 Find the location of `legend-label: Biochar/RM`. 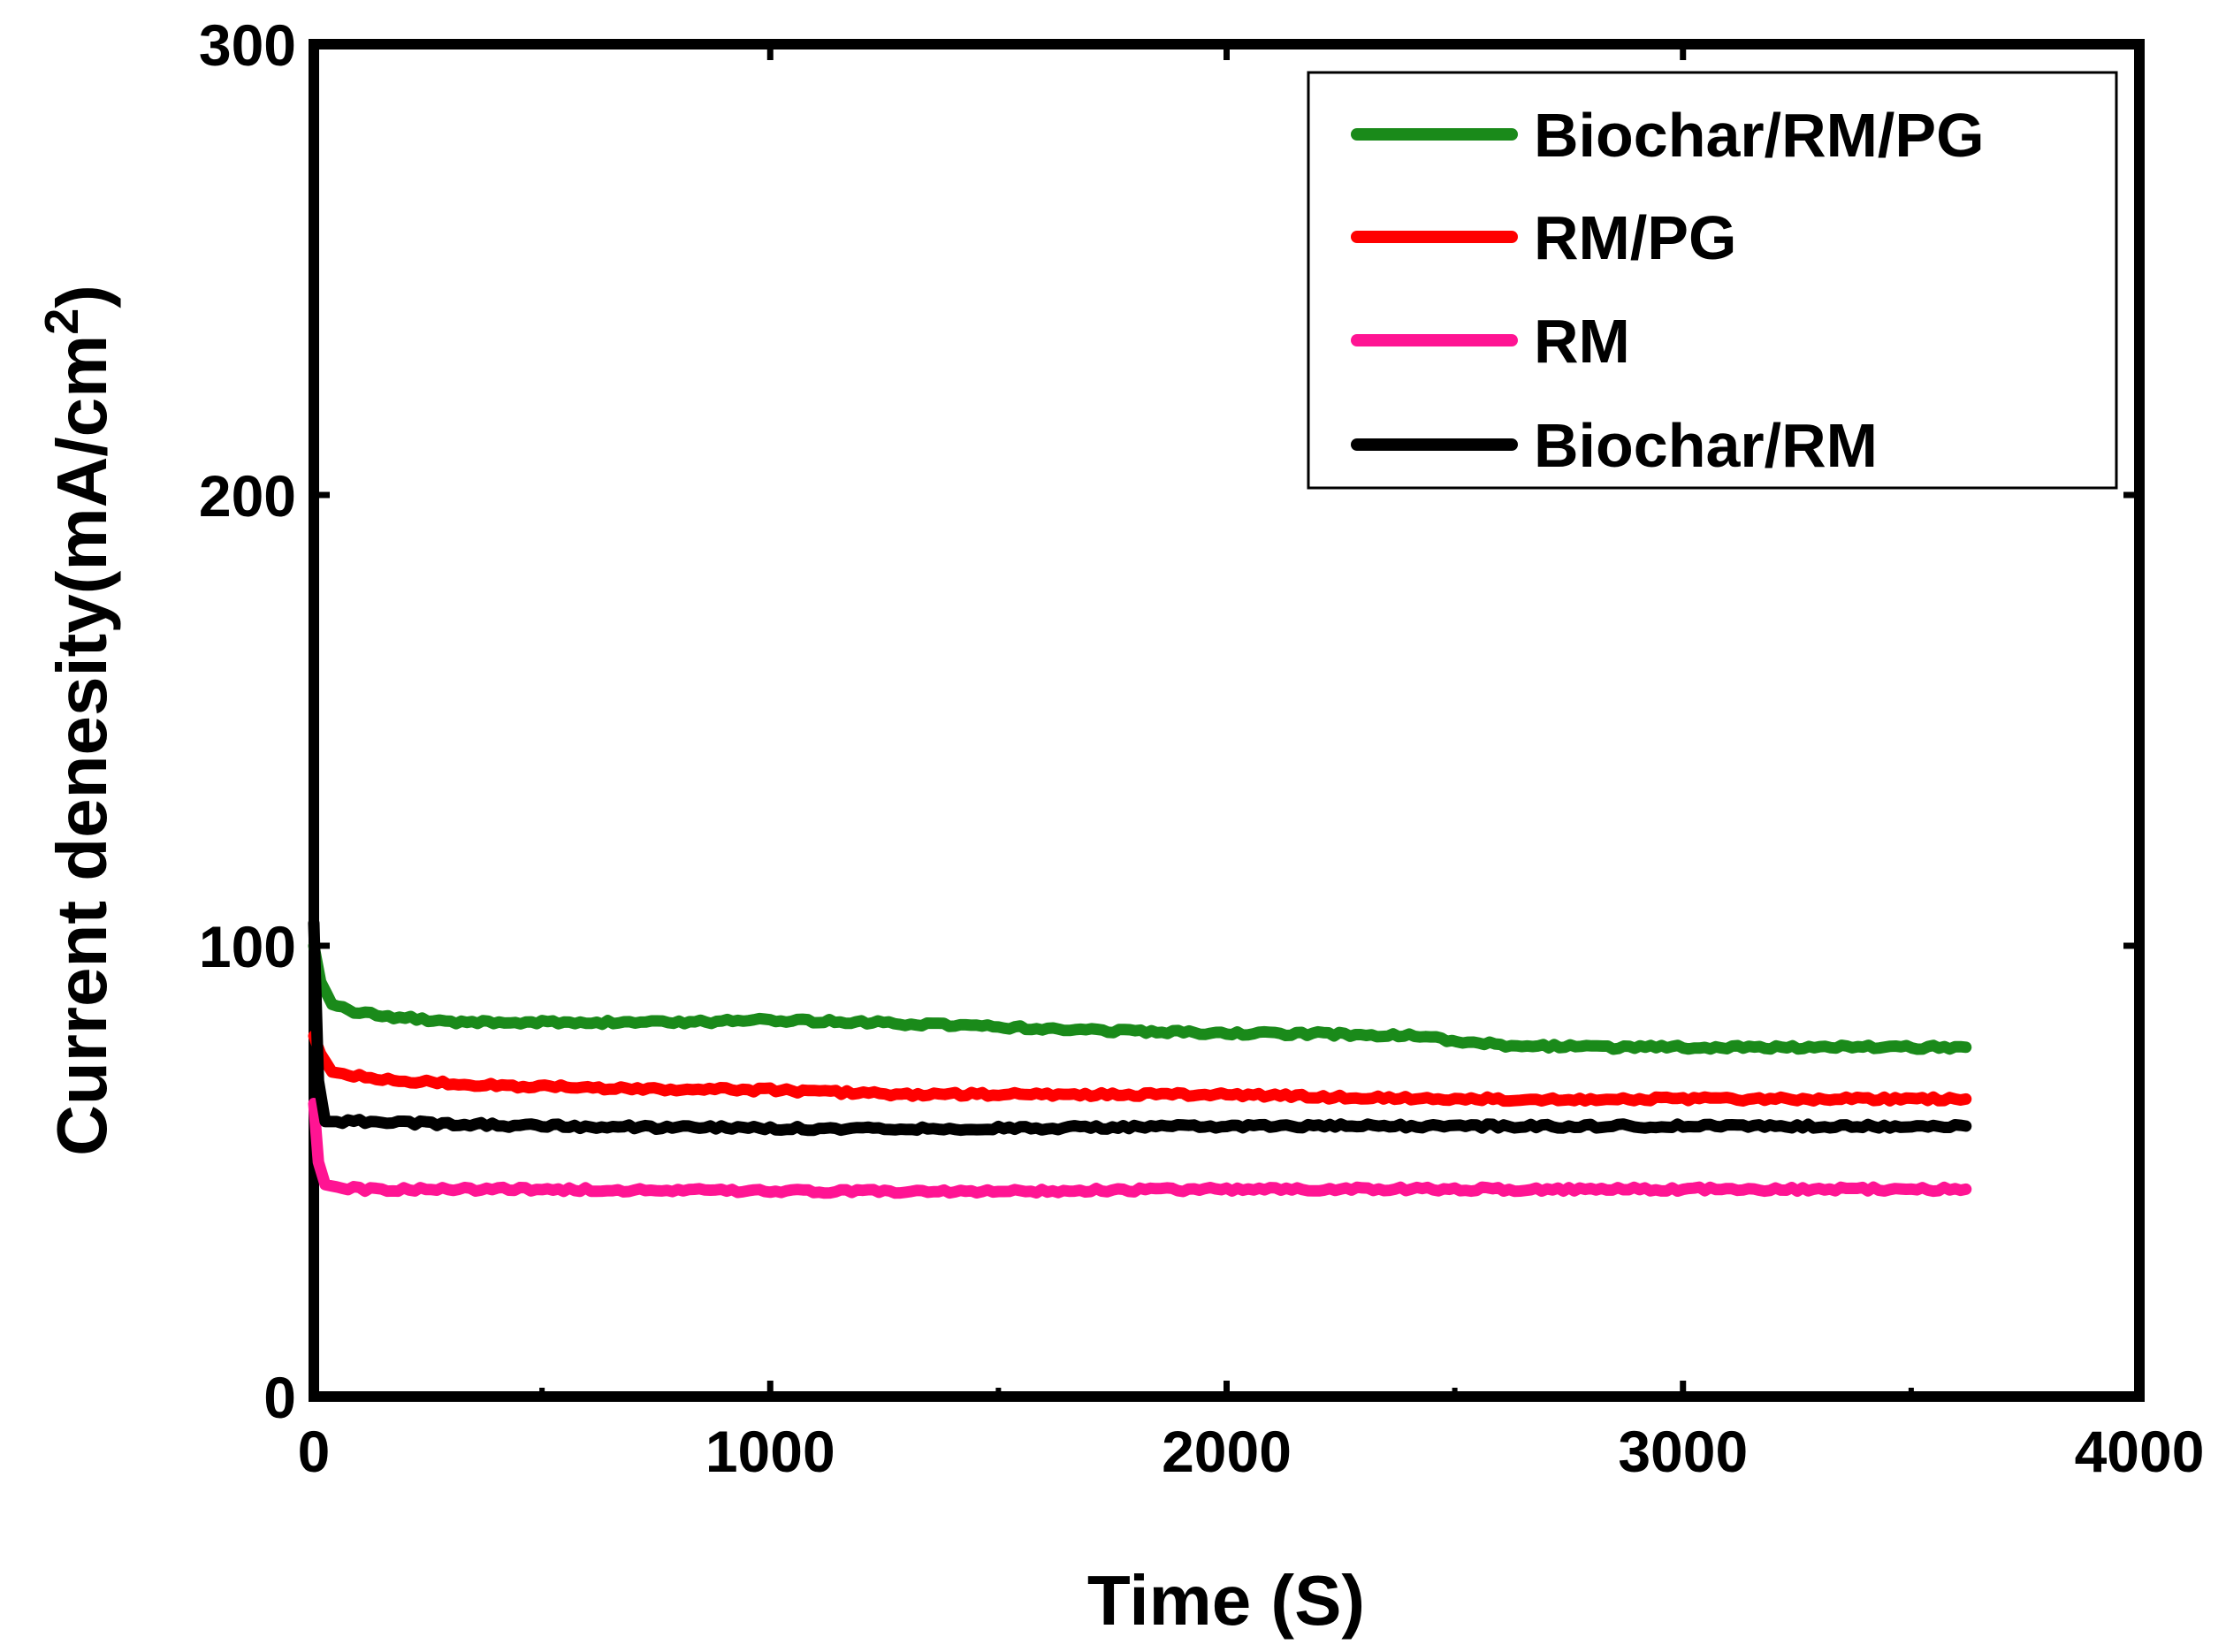

legend-label: Biochar/RM is located at coordinates (1706, 446).